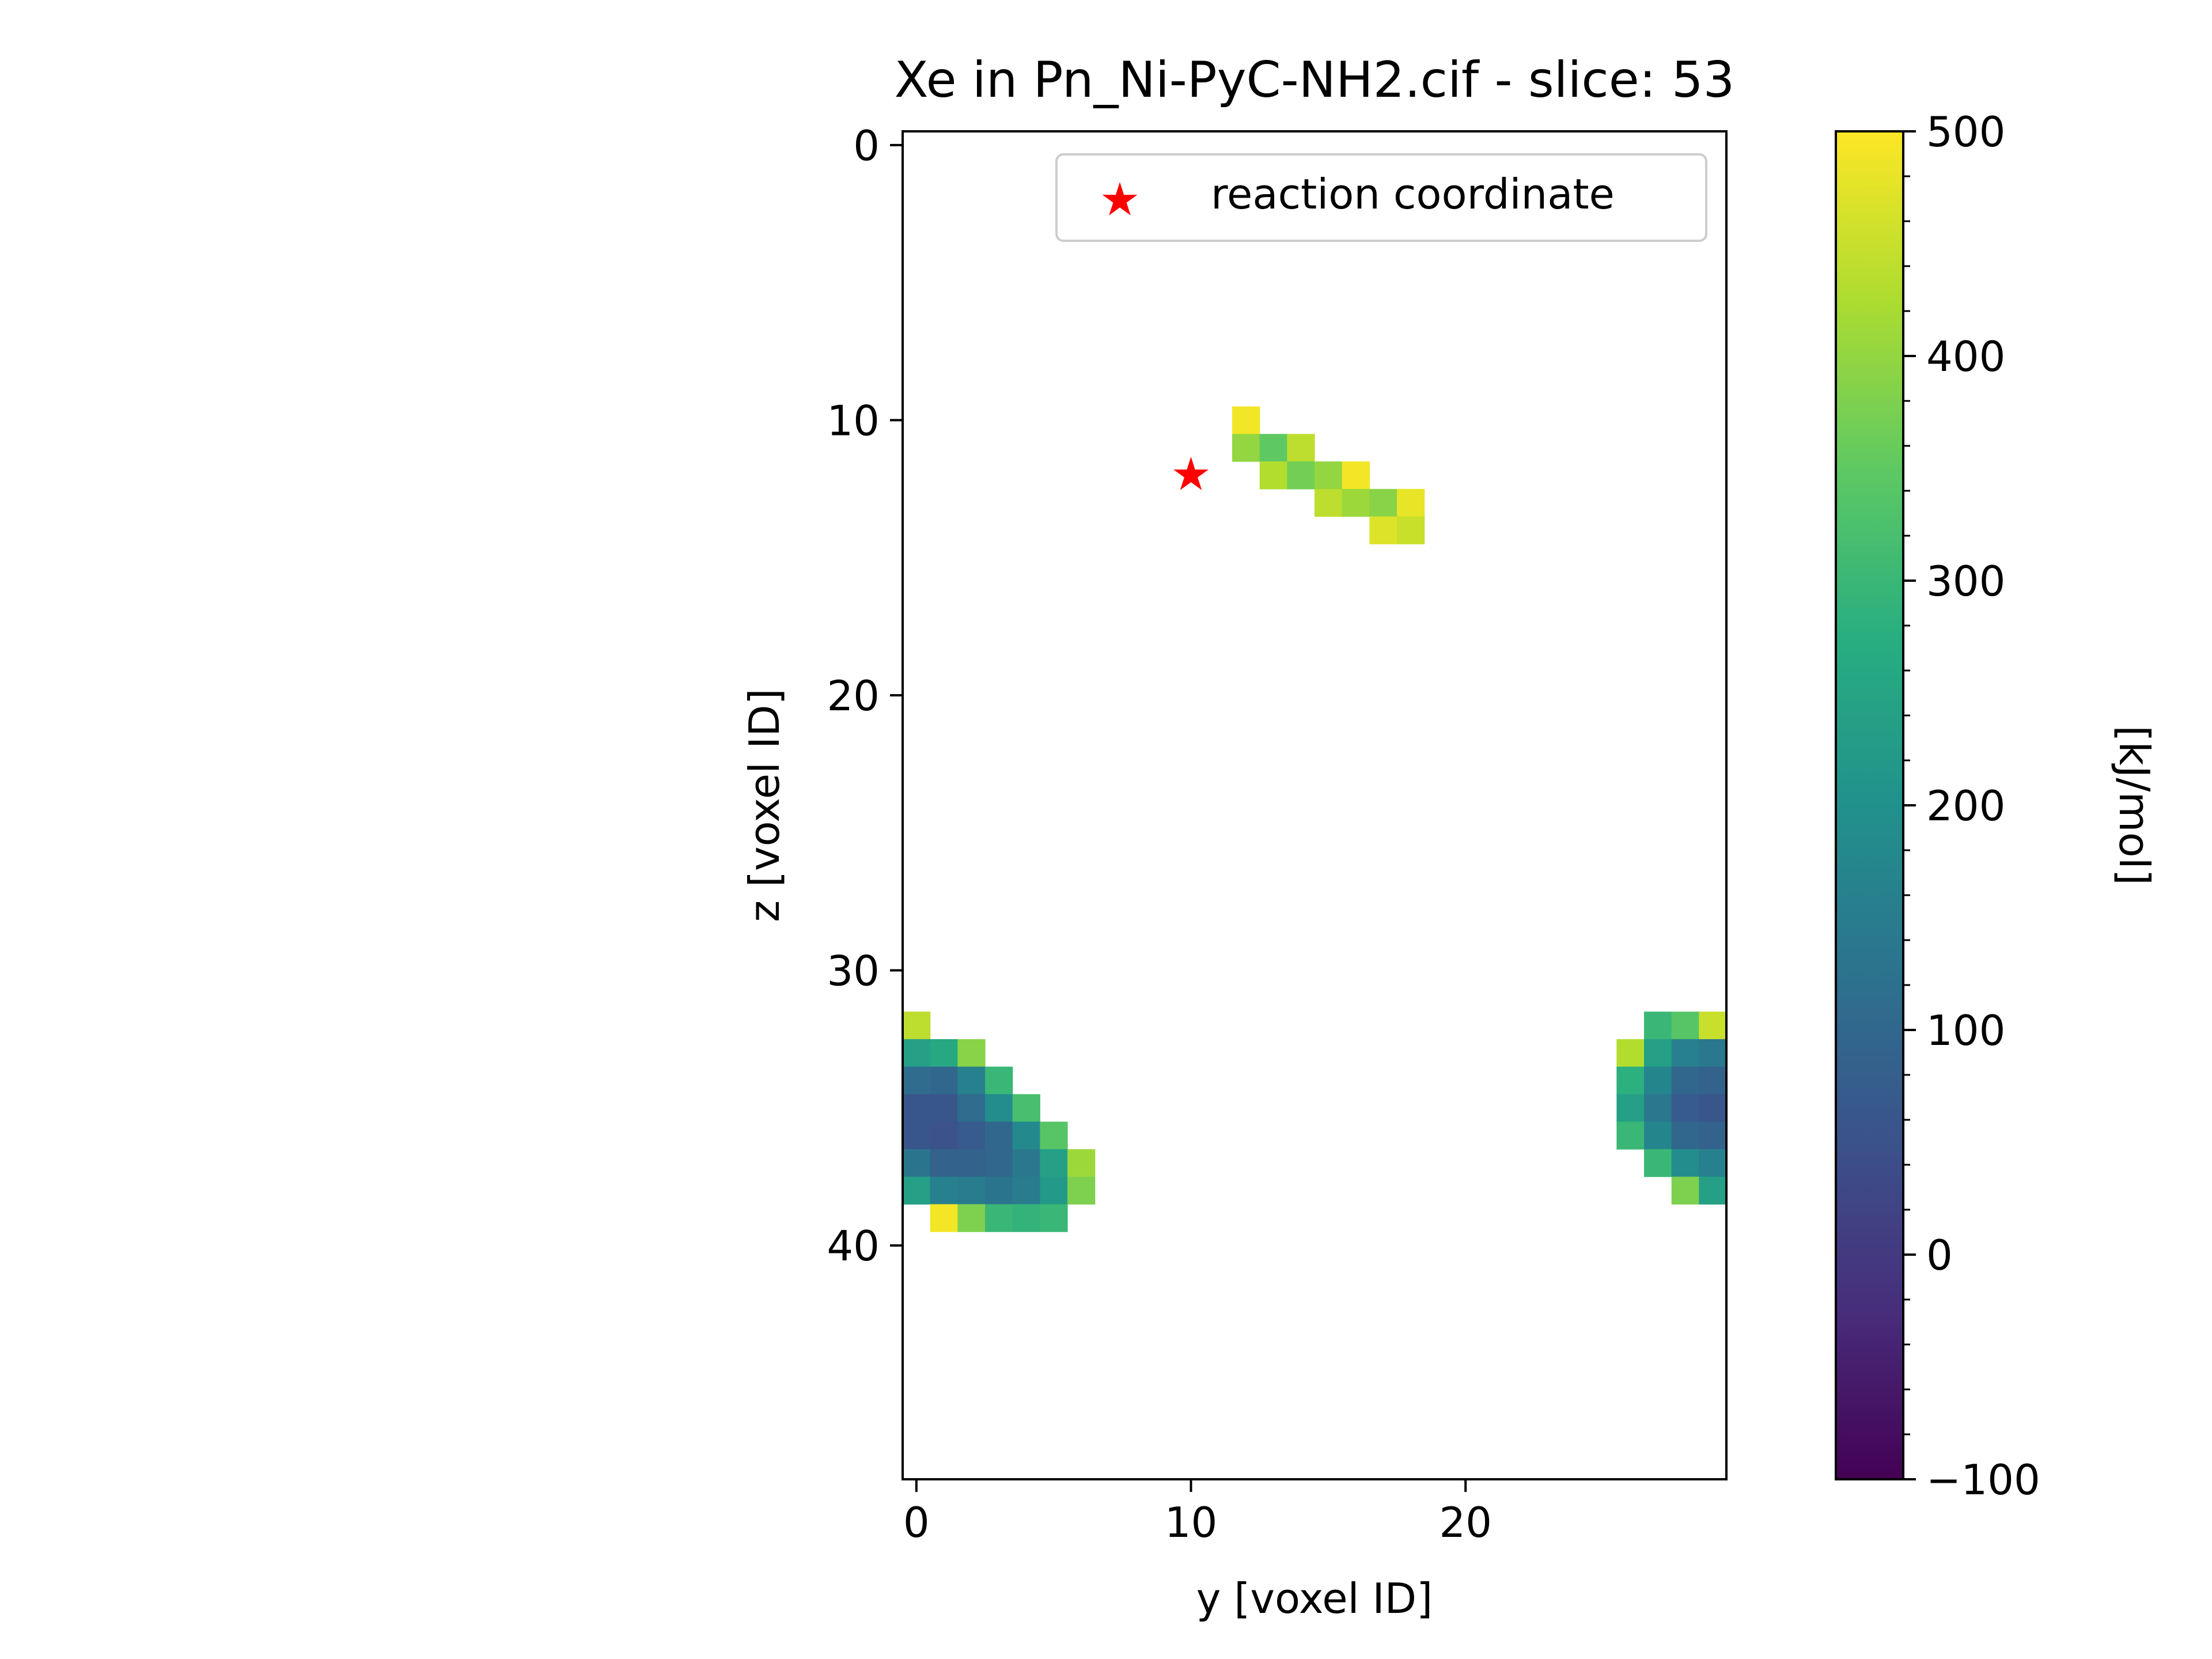  What do you see at coordinates (916, 1522) in the screenshot?
I see `x-tick-label: 0` at bounding box center [916, 1522].